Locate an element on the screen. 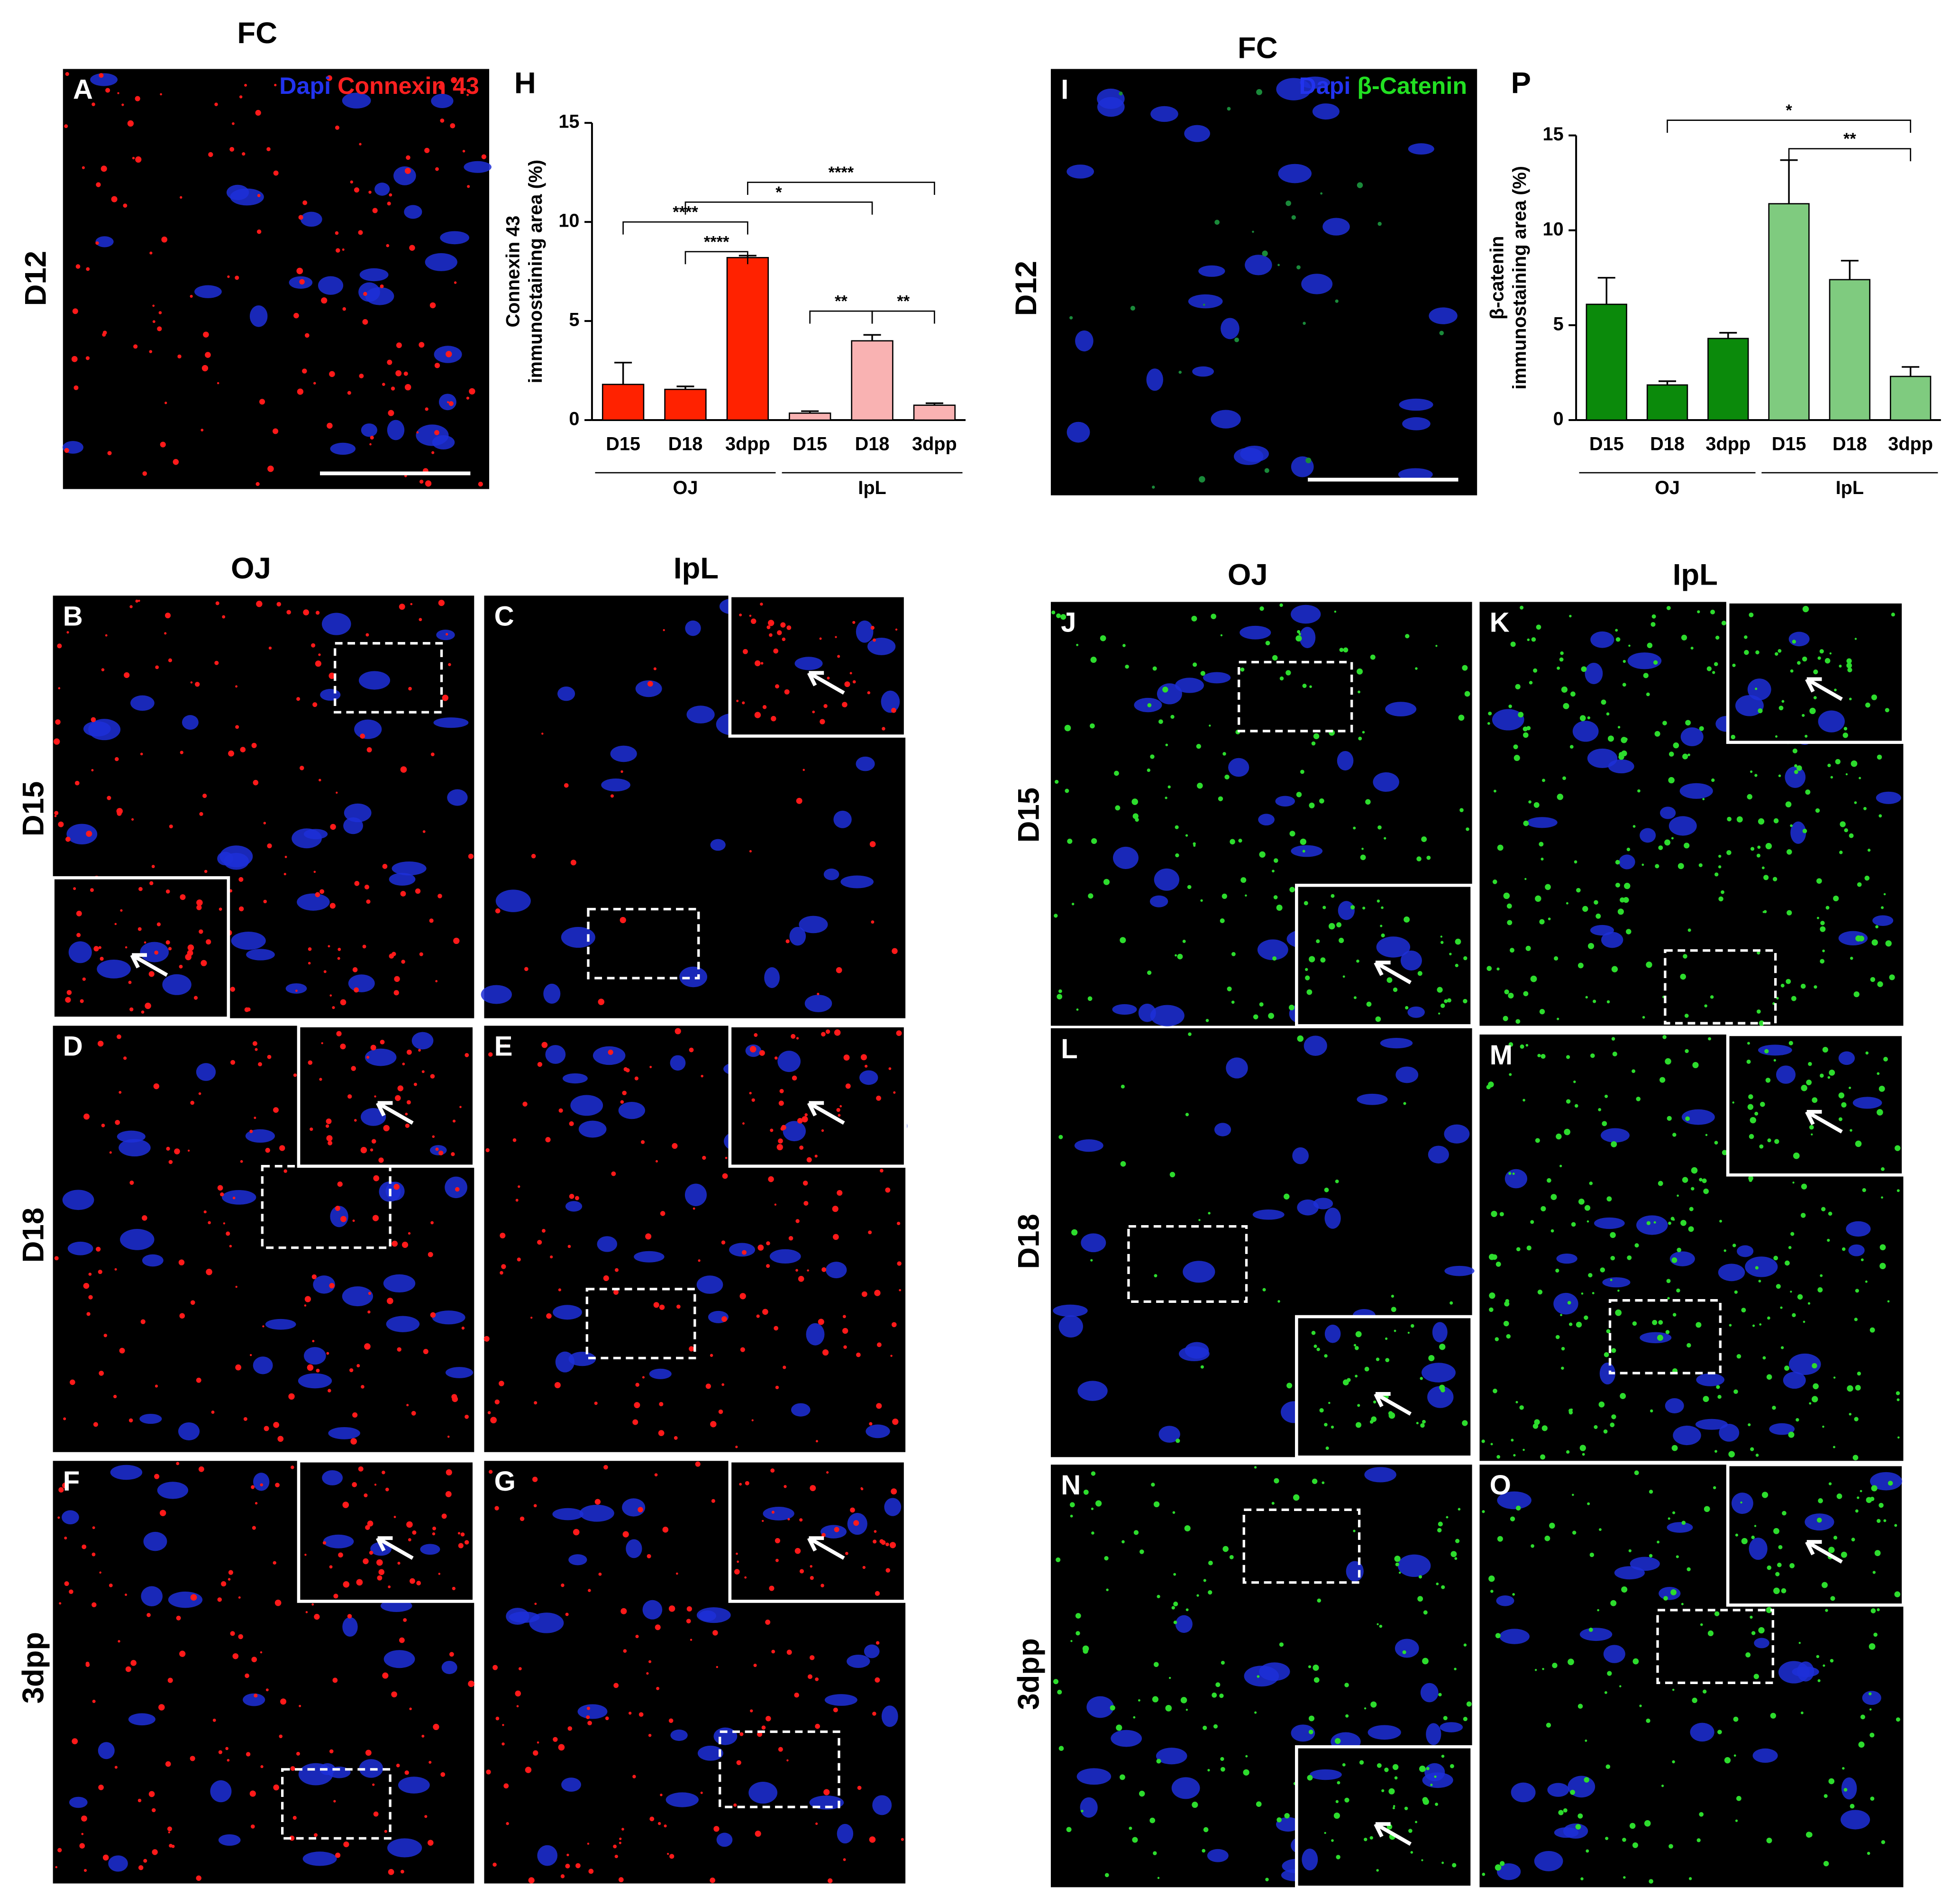 The height and width of the screenshot is (1896, 1960). arrow is located at coordinates (826, 683).